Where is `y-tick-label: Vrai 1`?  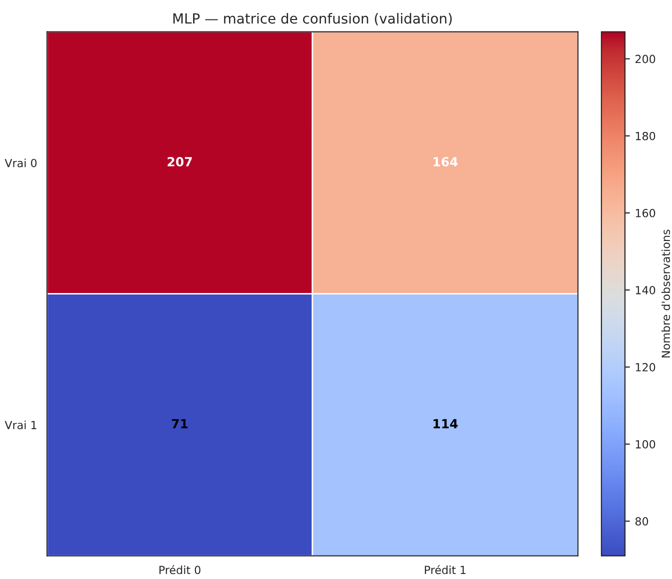 y-tick-label: Vrai 1 is located at coordinates (20, 425).